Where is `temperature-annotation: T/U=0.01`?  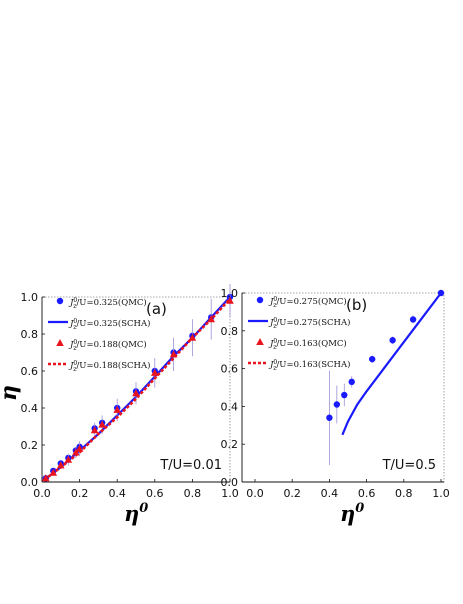 temperature-annotation: T/U=0.01 is located at coordinates (190, 465).